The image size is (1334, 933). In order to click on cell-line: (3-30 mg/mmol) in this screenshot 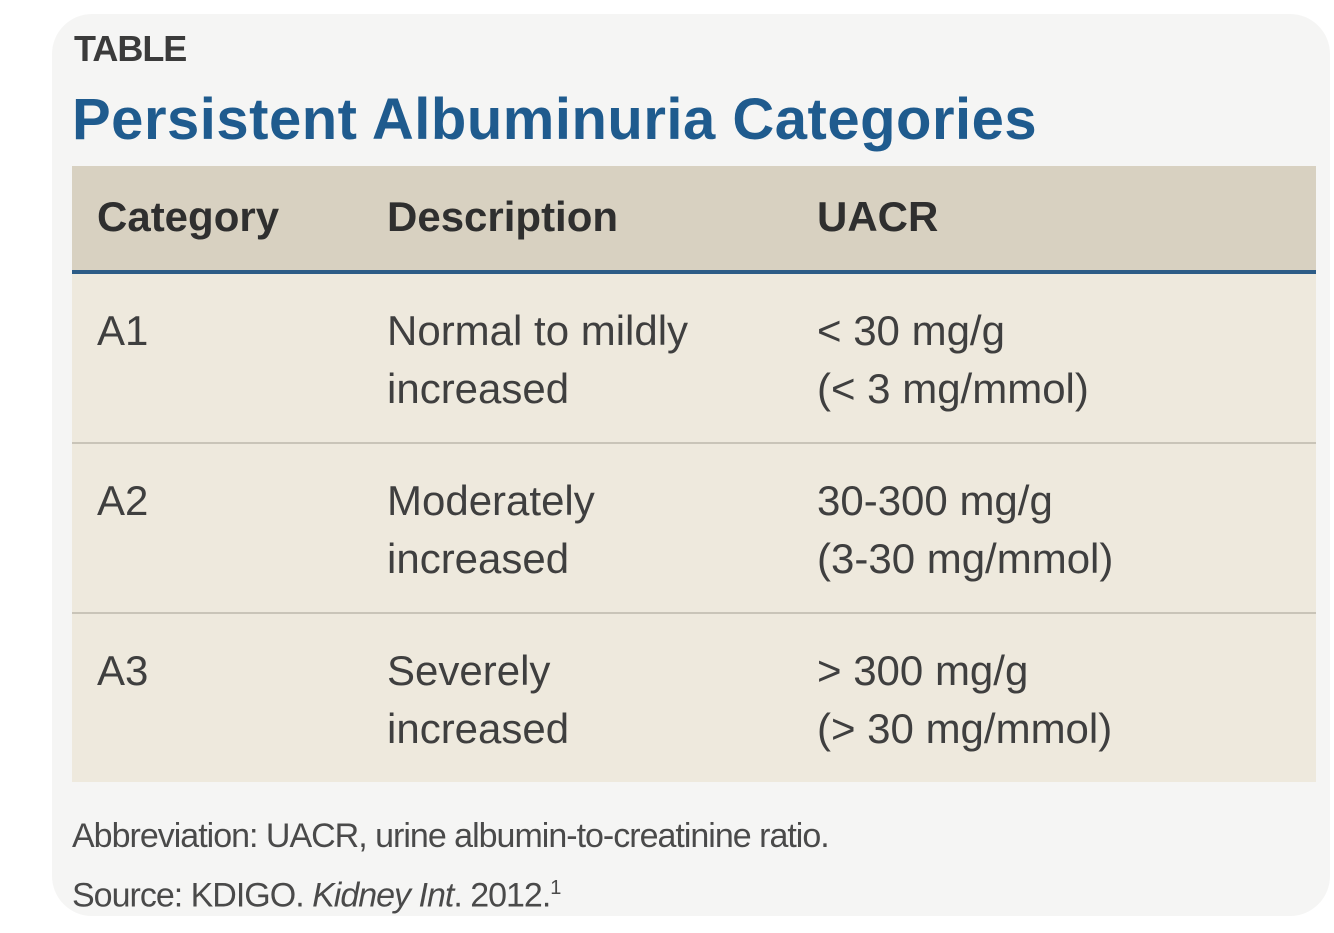, I will do `click(965, 558)`.